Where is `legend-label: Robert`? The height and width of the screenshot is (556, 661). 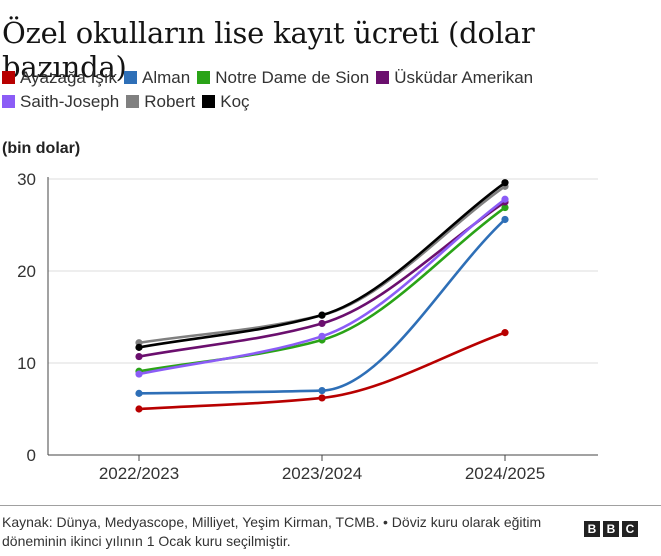 legend-label: Robert is located at coordinates (170, 101).